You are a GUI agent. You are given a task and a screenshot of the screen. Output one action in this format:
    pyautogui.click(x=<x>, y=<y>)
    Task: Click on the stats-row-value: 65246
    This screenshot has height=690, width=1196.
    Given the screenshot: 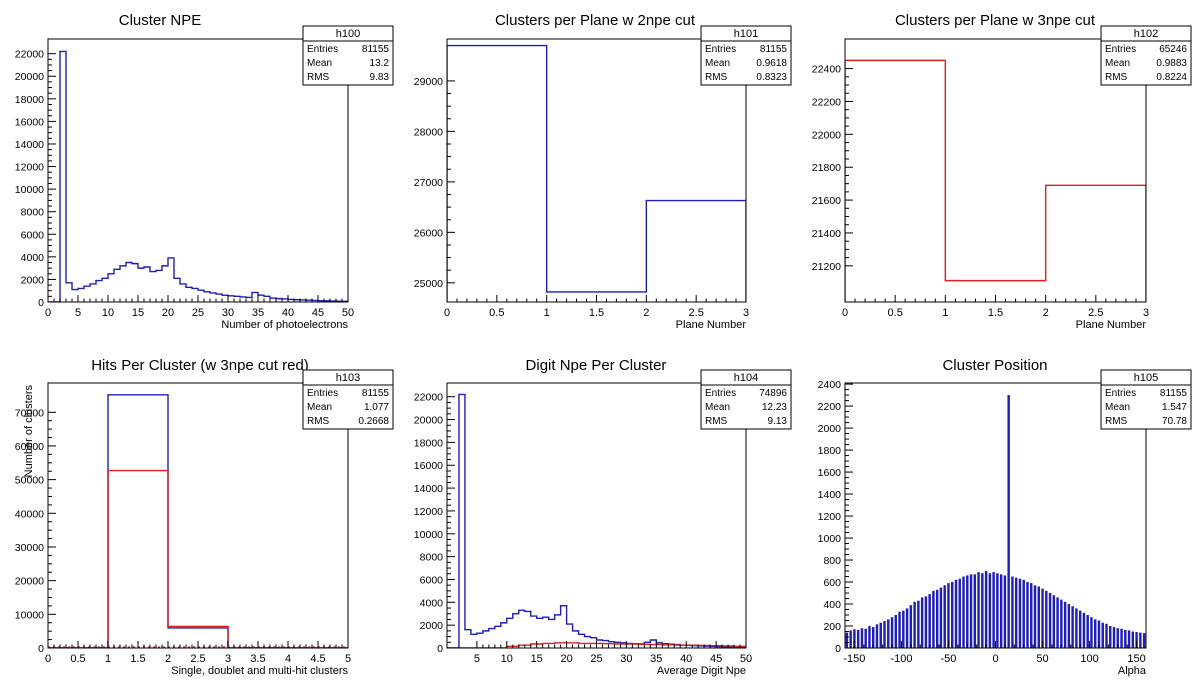 What is the action you would take?
    pyautogui.click(x=1173, y=49)
    